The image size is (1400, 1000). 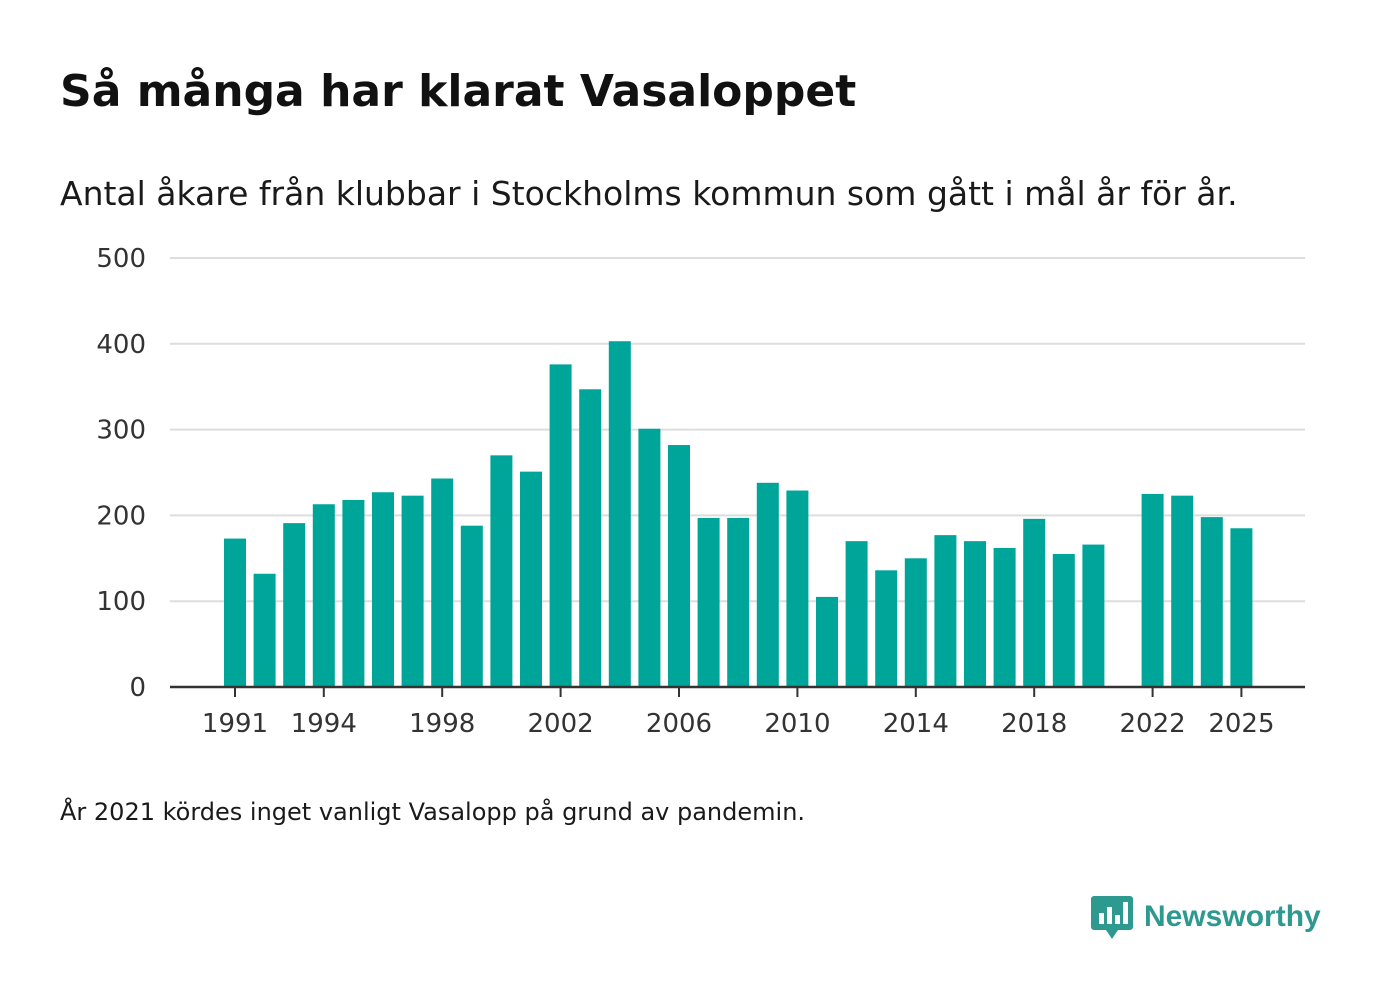 What do you see at coordinates (561, 724) in the screenshot?
I see `x-tick-label: 2002` at bounding box center [561, 724].